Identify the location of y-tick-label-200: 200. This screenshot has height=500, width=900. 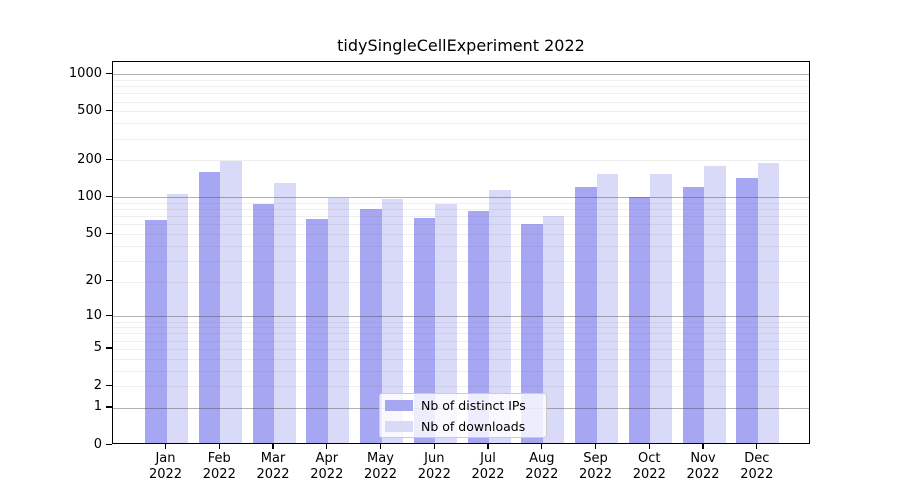
(89, 159).